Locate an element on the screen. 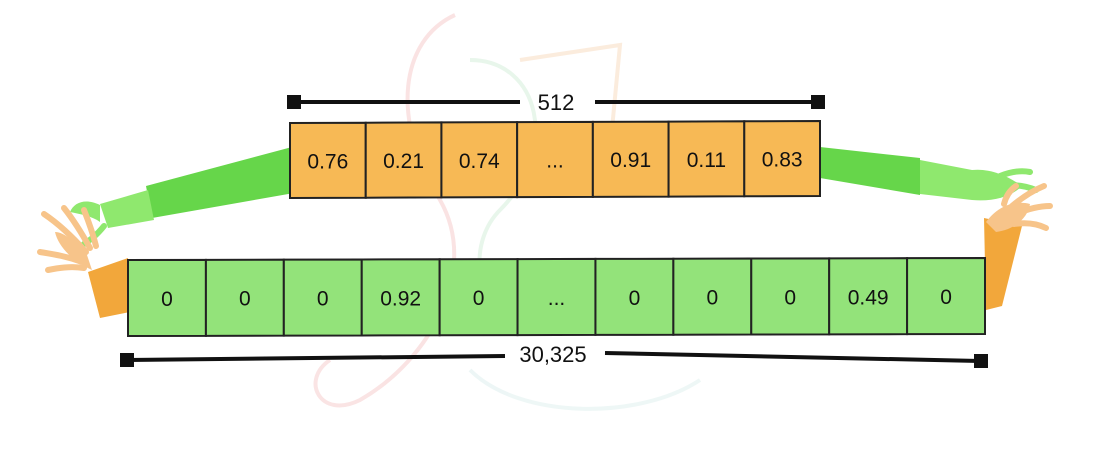  sparse-dimension-label: 30,325 is located at coordinates (552, 354).